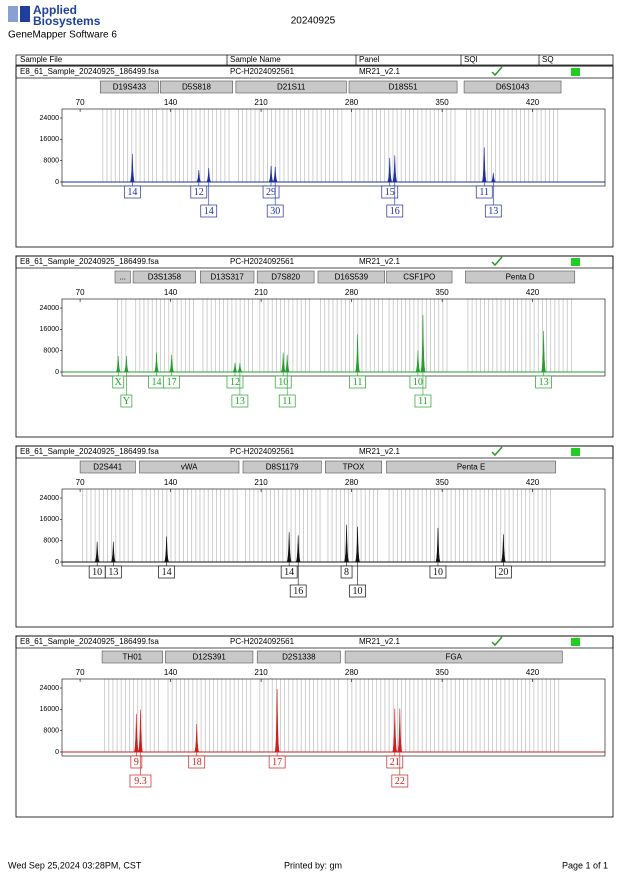 This screenshot has height=882, width=620. What do you see at coordinates (585, 865) in the screenshot?
I see `page-number: Page 1 of 1` at bounding box center [585, 865].